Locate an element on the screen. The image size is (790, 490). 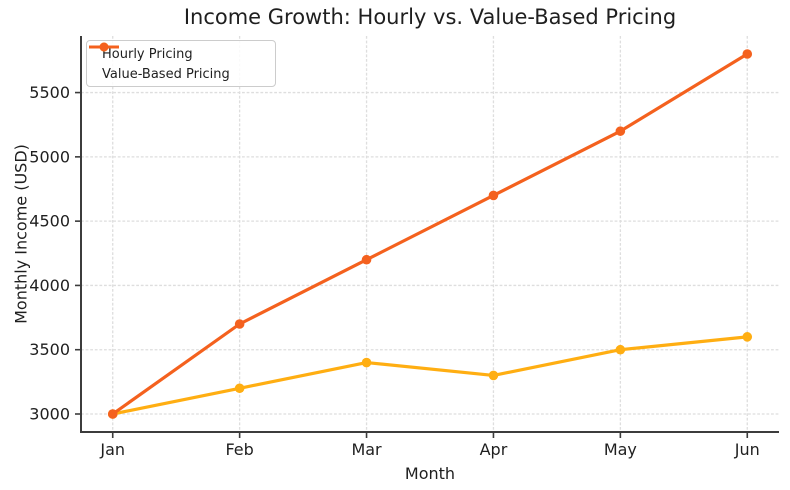
legend: Hourly Pricing Value-Based Pricing is located at coordinates (181, 63).